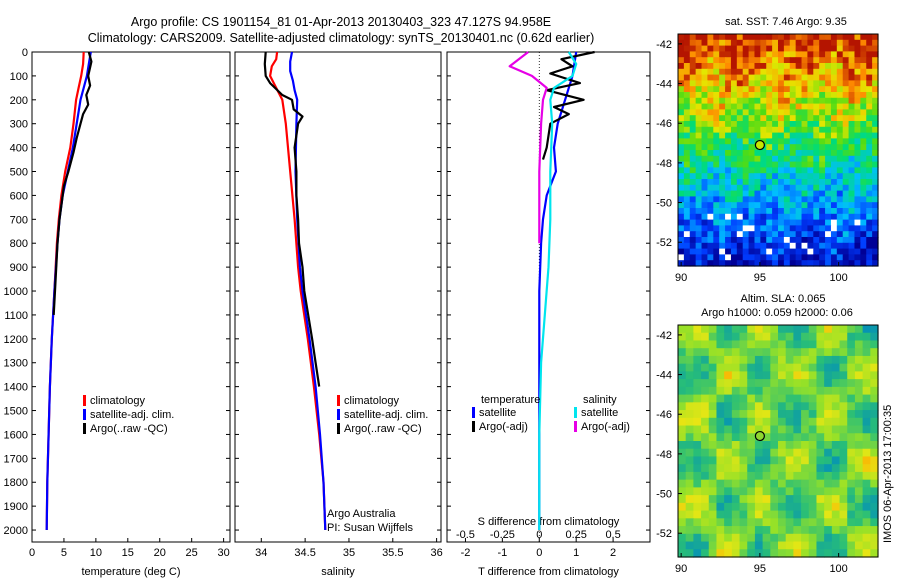 The image size is (900, 585). I want to click on x-tick-label: -1, so click(502, 553).